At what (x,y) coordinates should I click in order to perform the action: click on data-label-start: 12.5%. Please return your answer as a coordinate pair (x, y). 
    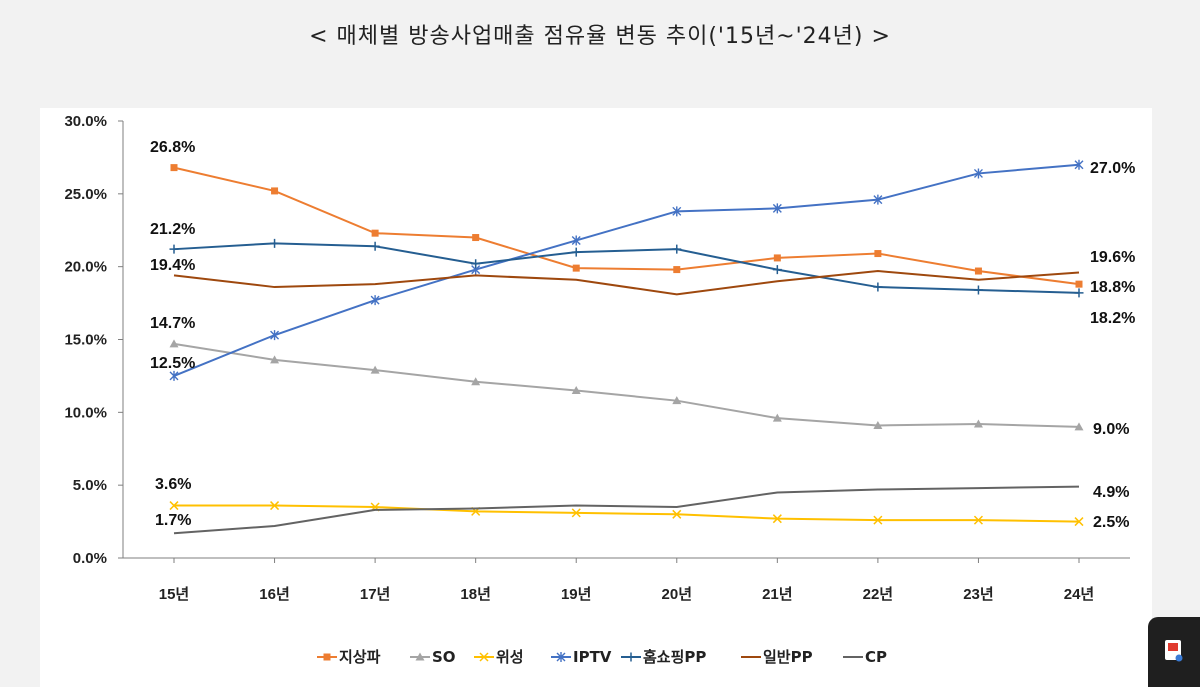
    Looking at the image, I should click on (172, 363).